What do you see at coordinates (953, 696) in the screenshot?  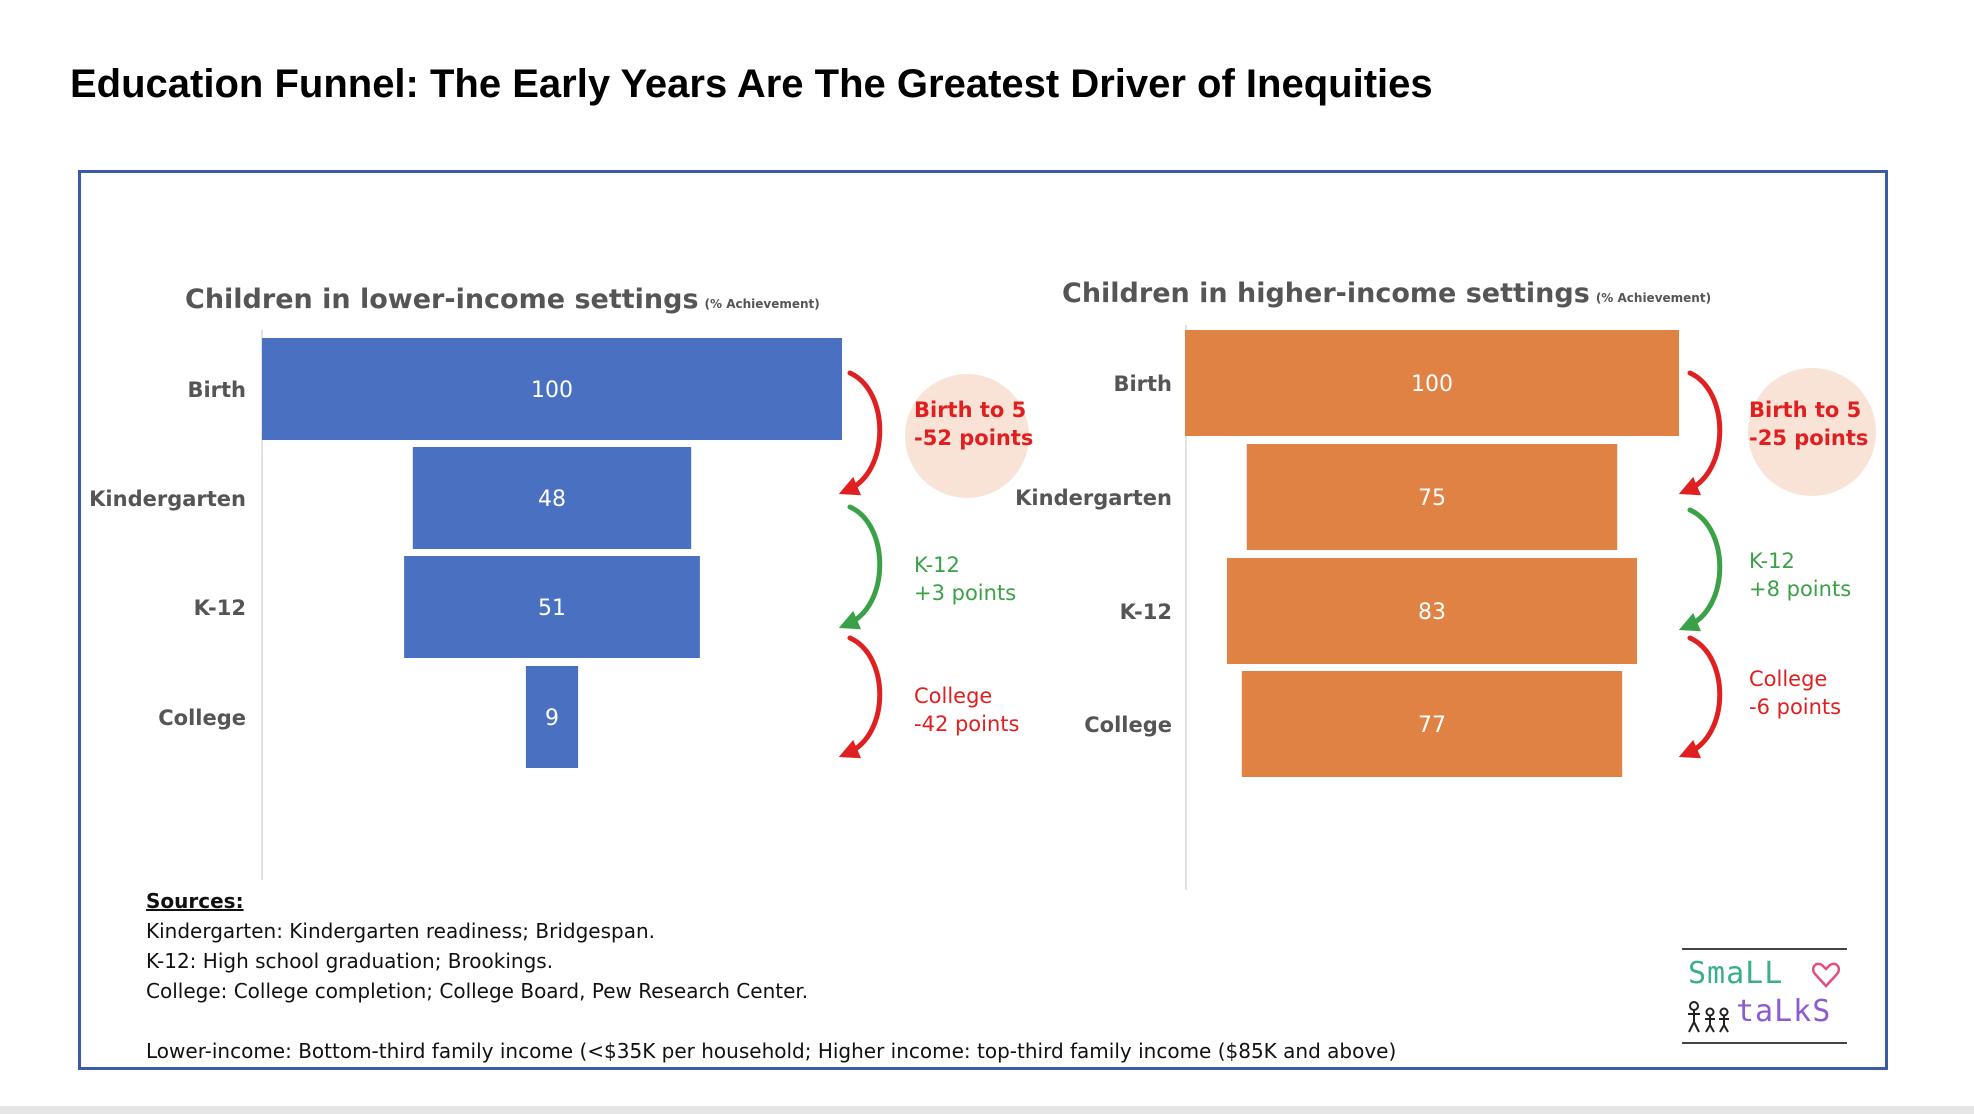 I see `annotation-text-lower-2-0: College` at bounding box center [953, 696].